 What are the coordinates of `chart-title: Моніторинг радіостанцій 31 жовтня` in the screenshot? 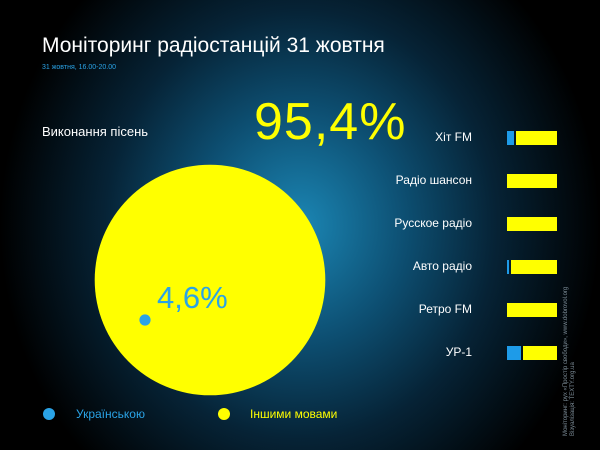 It's located at (213, 45).